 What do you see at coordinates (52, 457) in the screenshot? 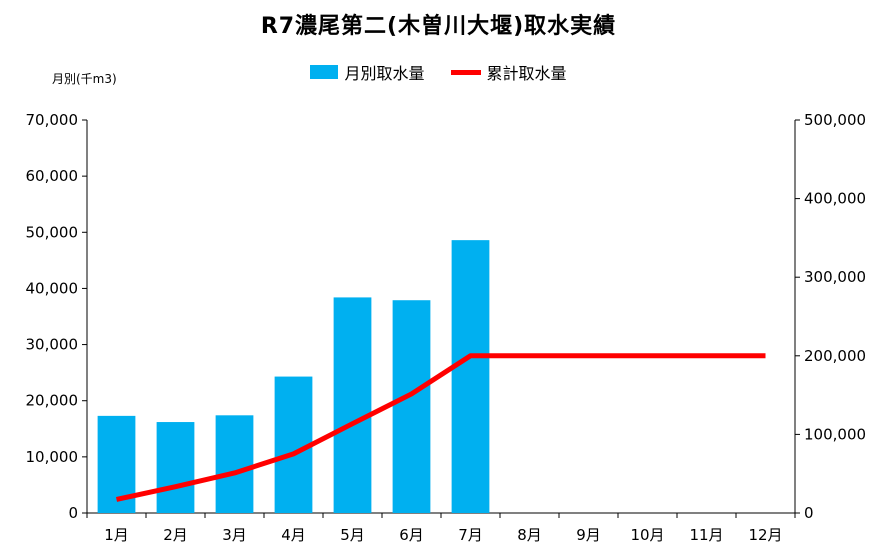
I see `y-tick-label-left: 10,000` at bounding box center [52, 457].